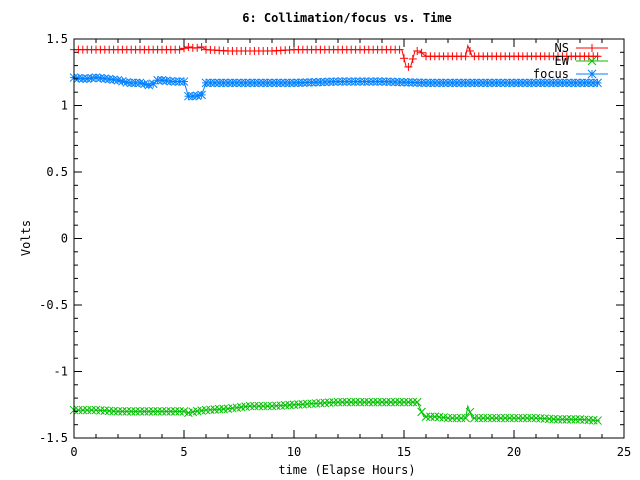 The height and width of the screenshot is (480, 640). I want to click on series-ew, so click(335, 411).